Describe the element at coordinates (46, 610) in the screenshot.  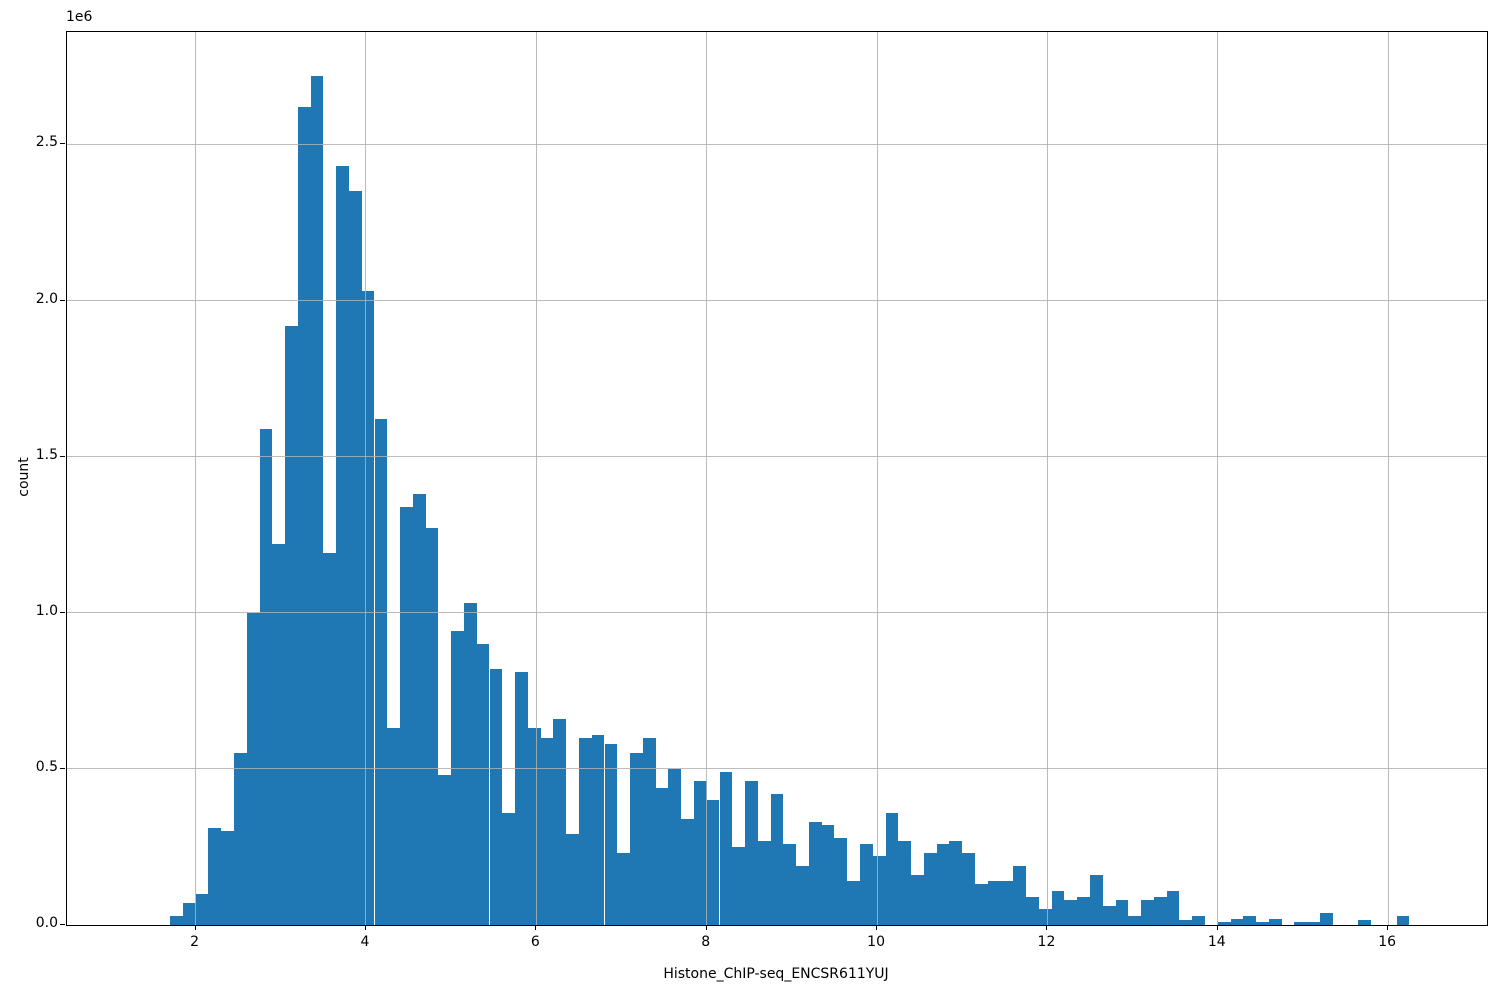
I see `y-tick-label: 1.0` at that location.